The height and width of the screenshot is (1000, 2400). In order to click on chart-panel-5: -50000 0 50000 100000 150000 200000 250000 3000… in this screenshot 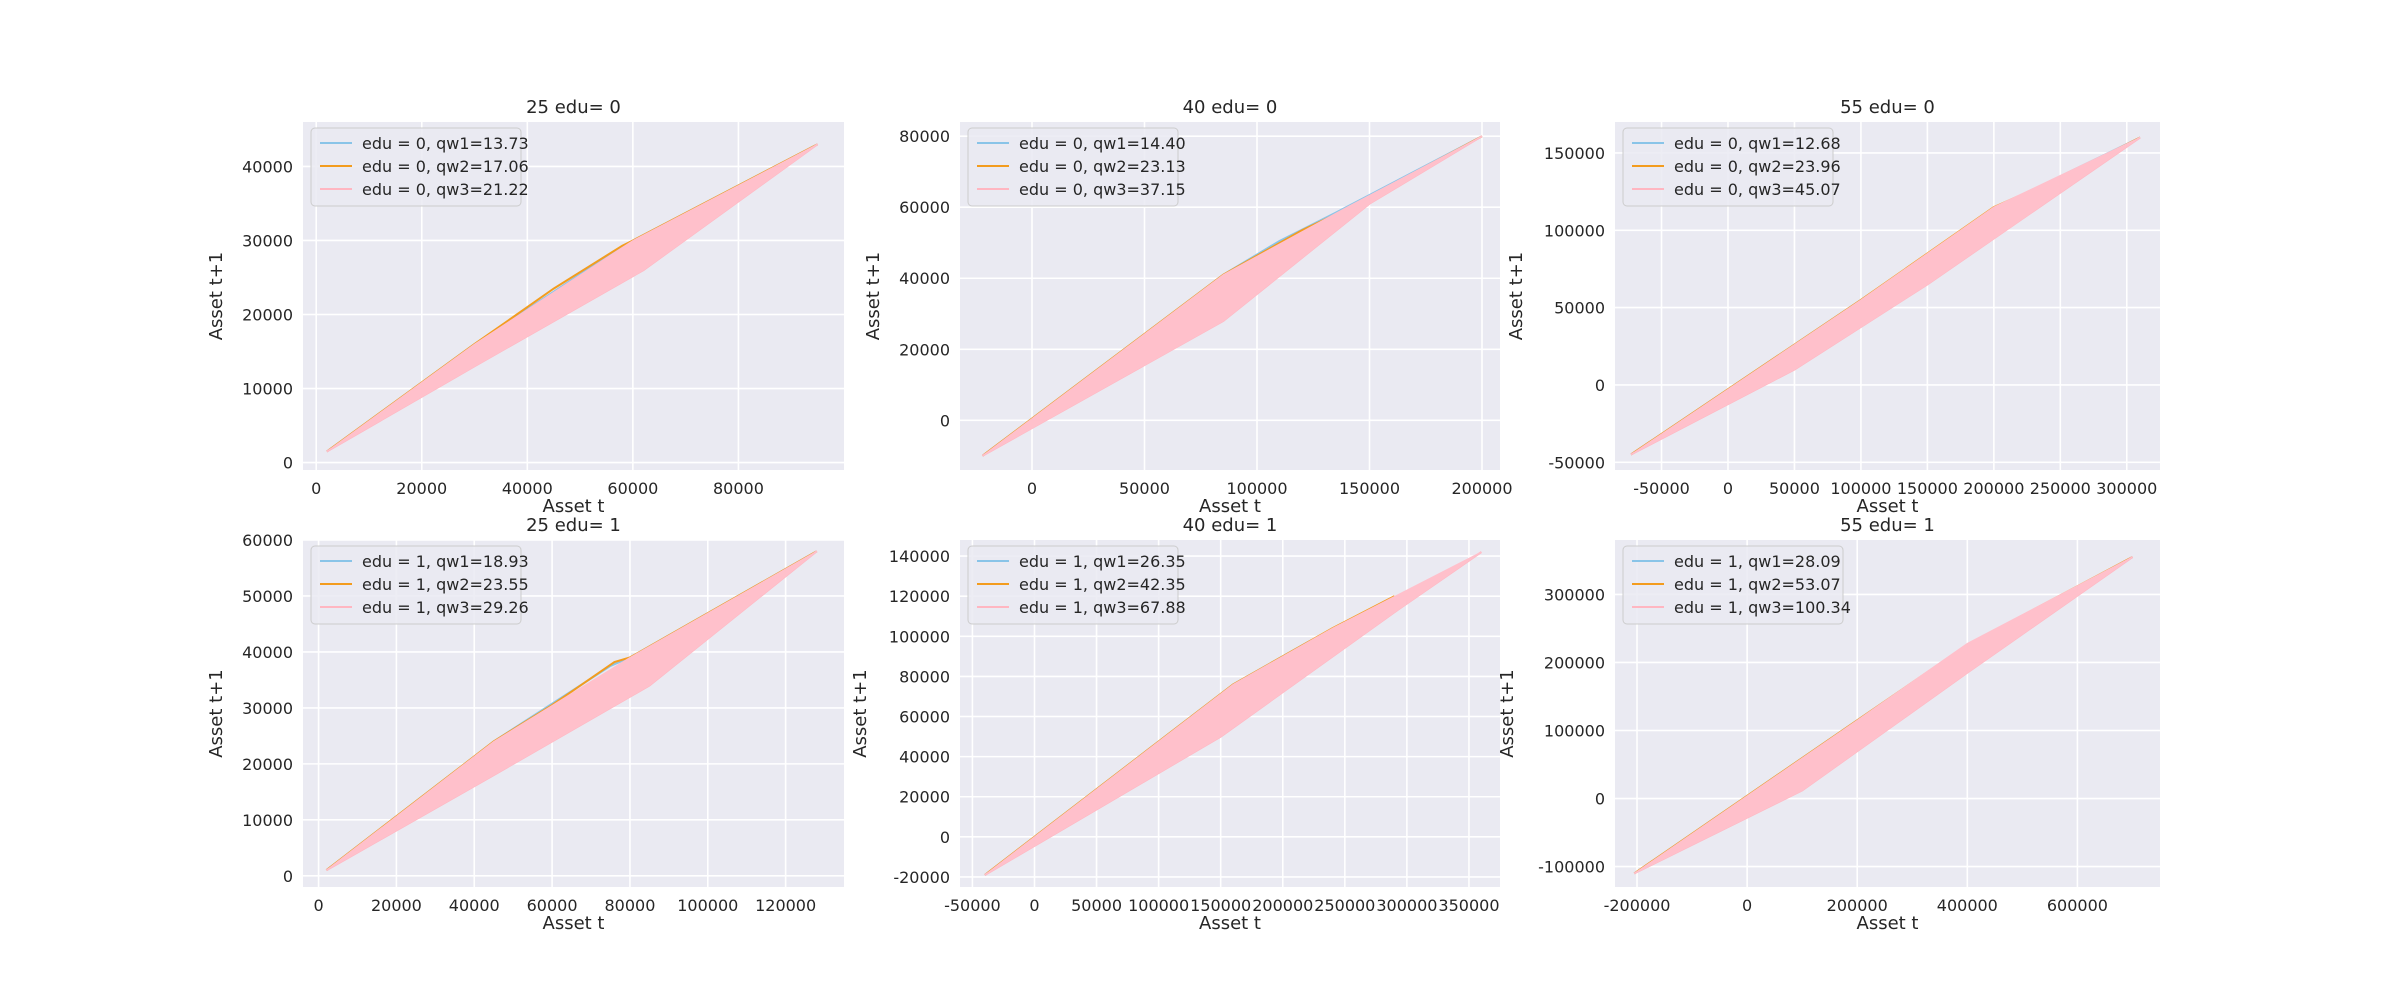, I will do `click(1175, 724)`.